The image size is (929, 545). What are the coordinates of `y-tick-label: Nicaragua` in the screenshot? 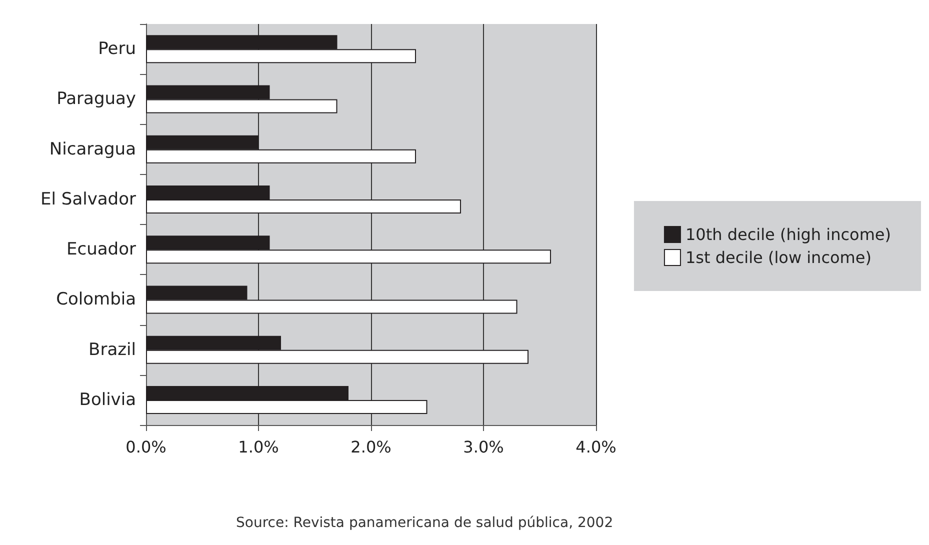 It's located at (92, 149).